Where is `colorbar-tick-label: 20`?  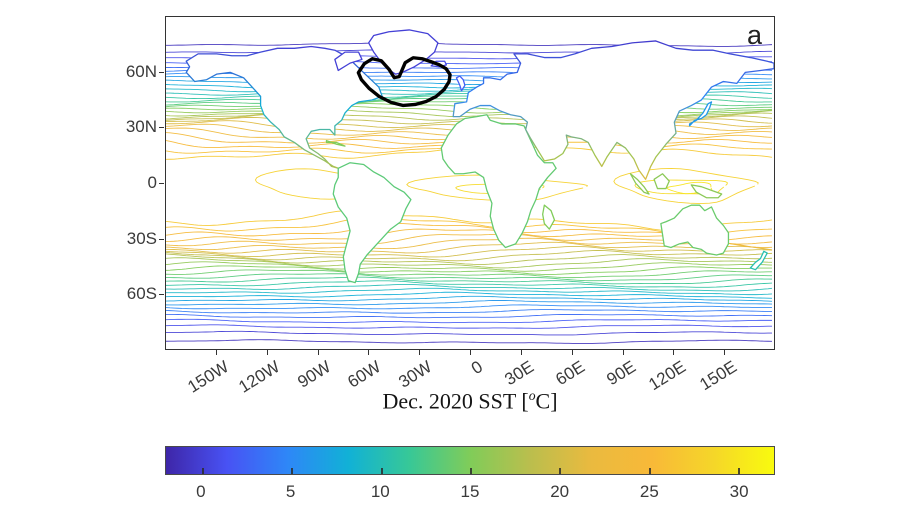
colorbar-tick-label: 20 is located at coordinates (560, 491).